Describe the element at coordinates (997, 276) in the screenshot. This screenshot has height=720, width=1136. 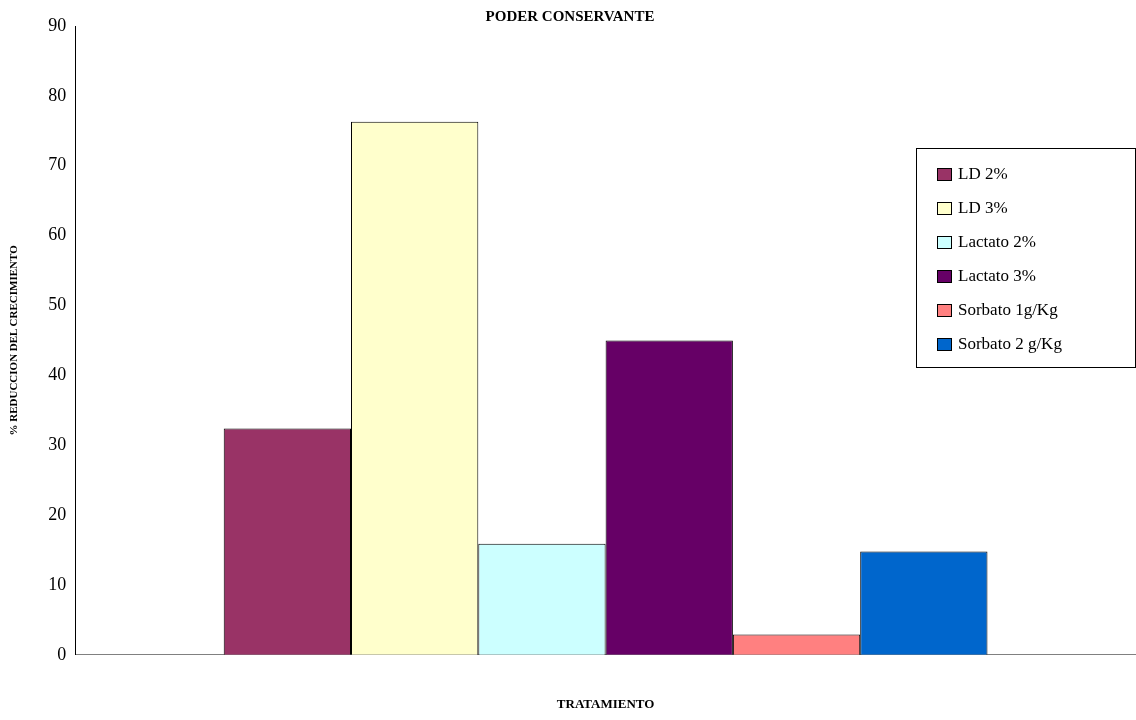
I see `legend-label: Lactato 3%` at that location.